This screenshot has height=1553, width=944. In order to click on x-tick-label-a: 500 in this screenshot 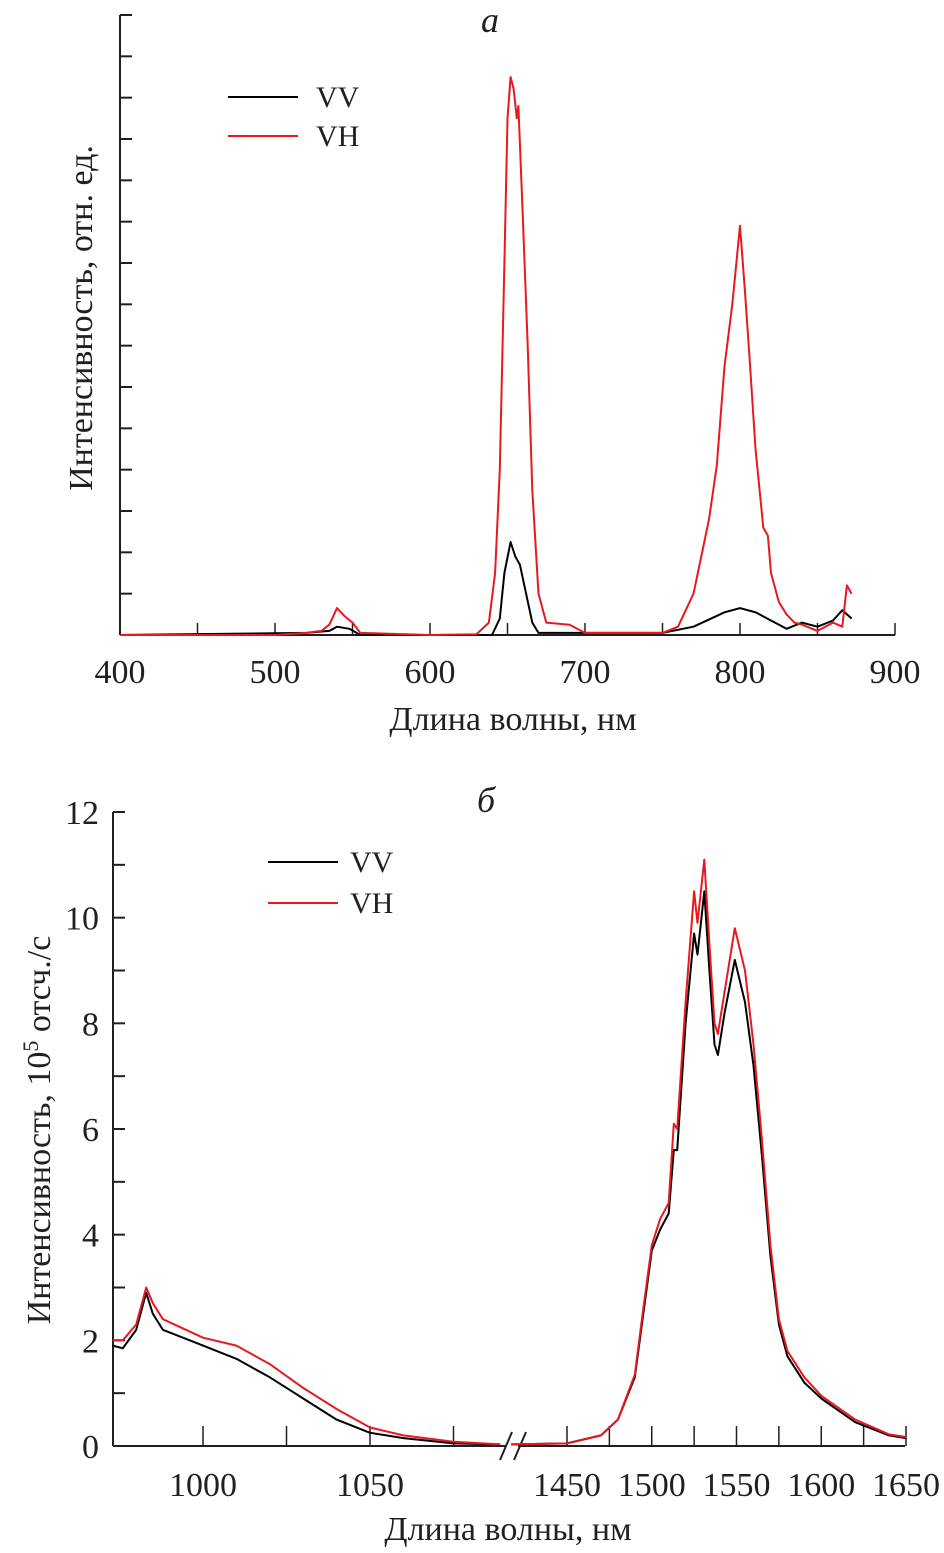, I will do `click(275, 672)`.